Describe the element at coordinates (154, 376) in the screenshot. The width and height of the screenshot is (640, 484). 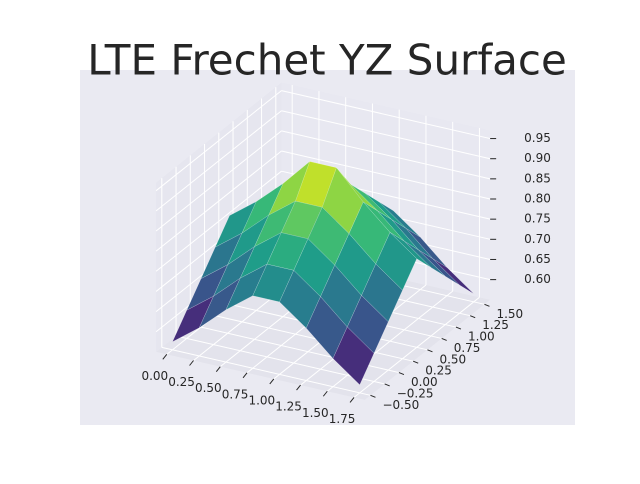
I see `x-tick-label: 0.00` at that location.